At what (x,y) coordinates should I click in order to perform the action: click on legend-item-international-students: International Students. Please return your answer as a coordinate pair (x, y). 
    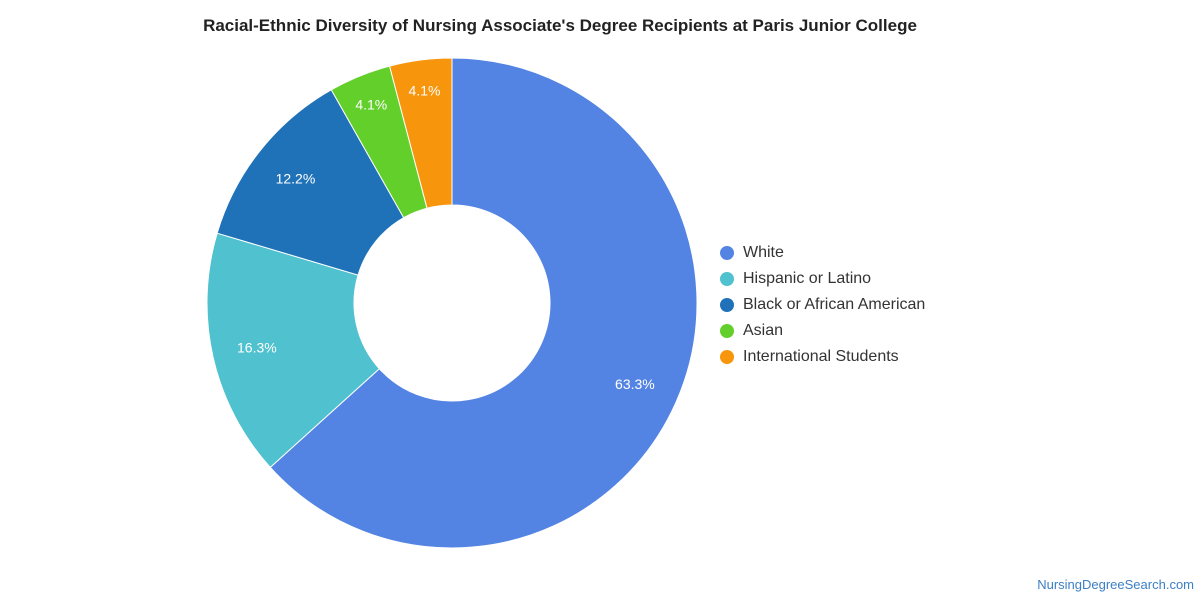
    Looking at the image, I should click on (822, 357).